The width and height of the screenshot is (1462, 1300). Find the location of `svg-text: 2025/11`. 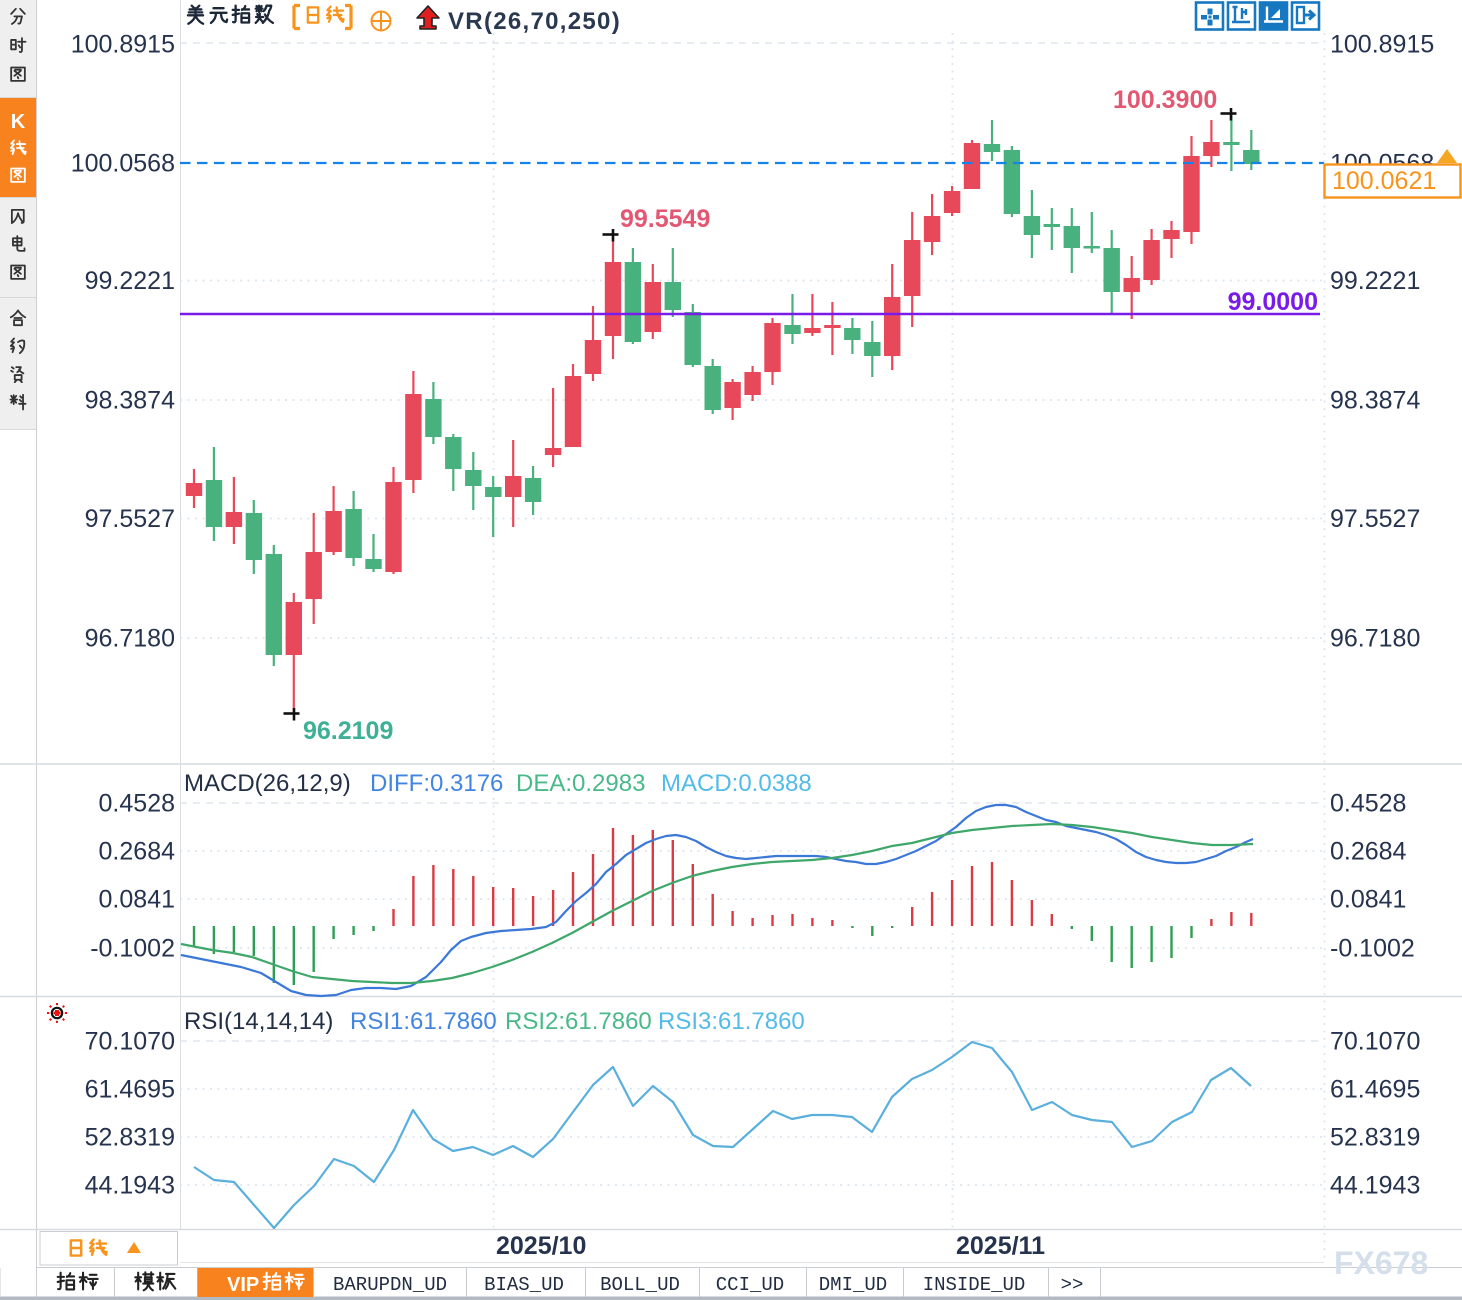

svg-text: 2025/11 is located at coordinates (1000, 1246).